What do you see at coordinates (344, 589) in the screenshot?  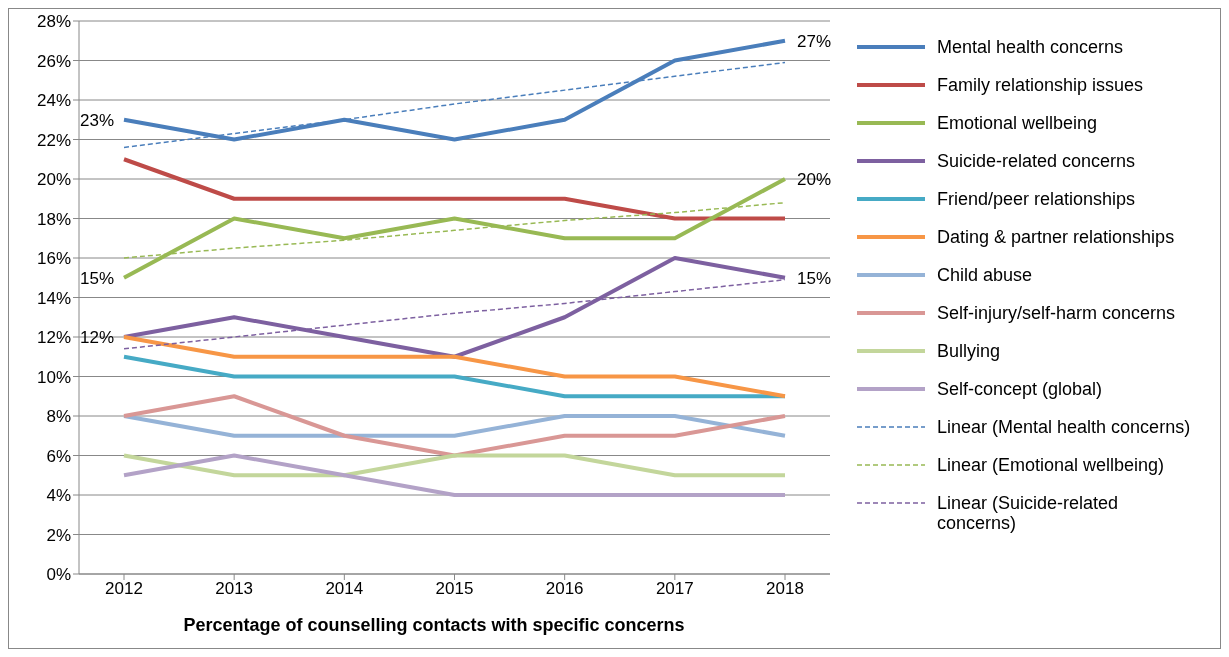 I see `x-tick-label: 2014` at bounding box center [344, 589].